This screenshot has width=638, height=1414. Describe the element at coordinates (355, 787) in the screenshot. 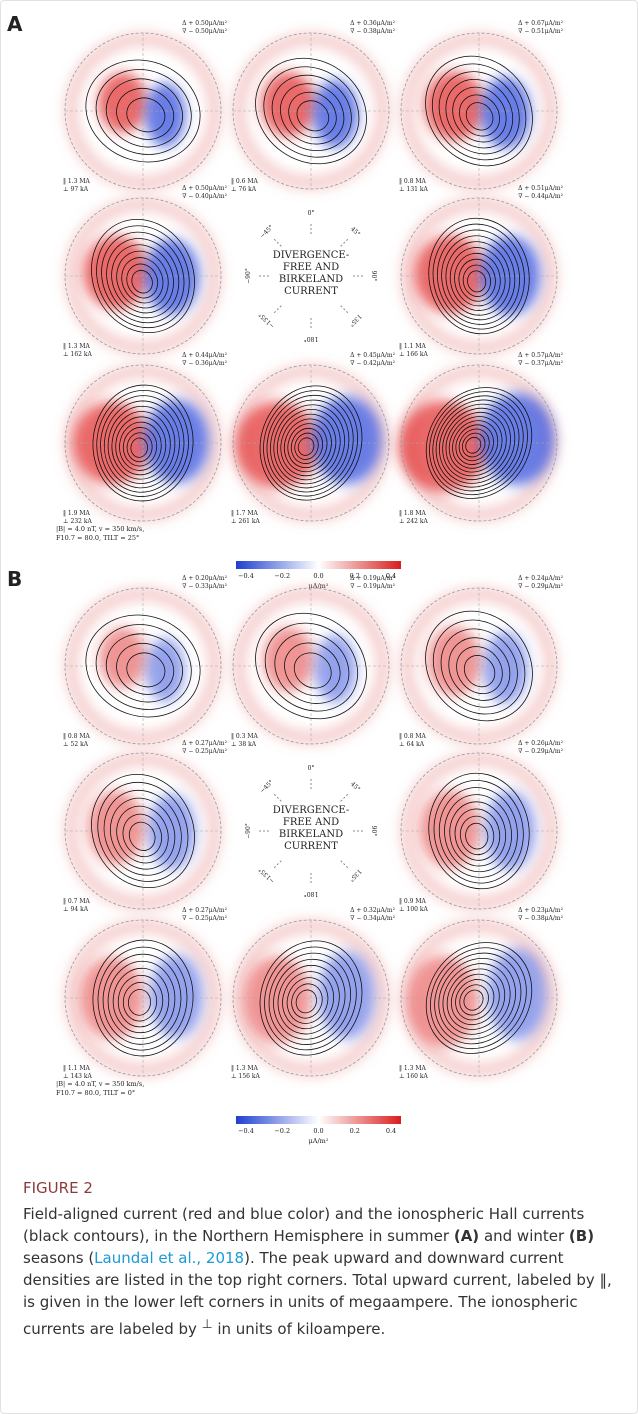

I see `angle-label: 45°` at that location.